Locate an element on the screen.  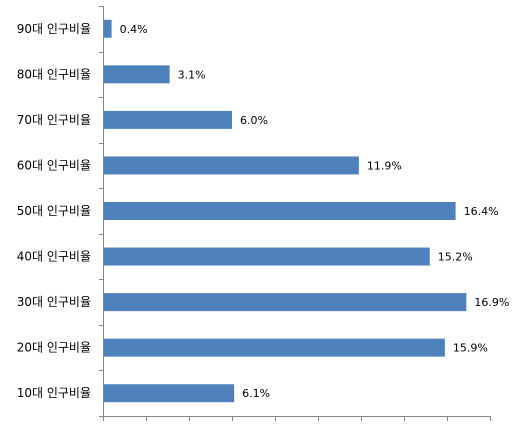
data-label: 15.9% is located at coordinates (470, 348).